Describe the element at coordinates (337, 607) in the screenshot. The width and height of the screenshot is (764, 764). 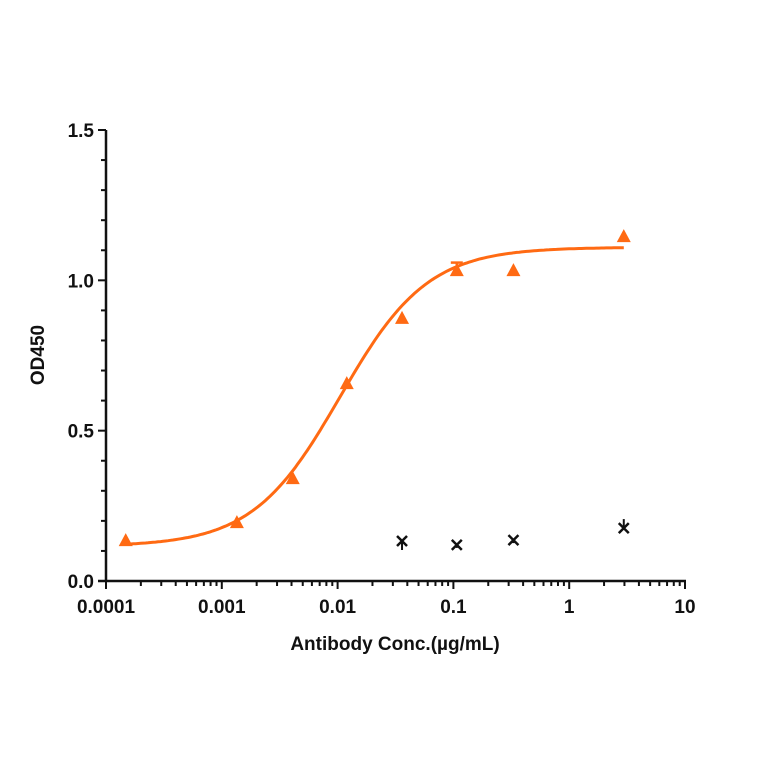
I see `x-tick-label: 0.01` at that location.